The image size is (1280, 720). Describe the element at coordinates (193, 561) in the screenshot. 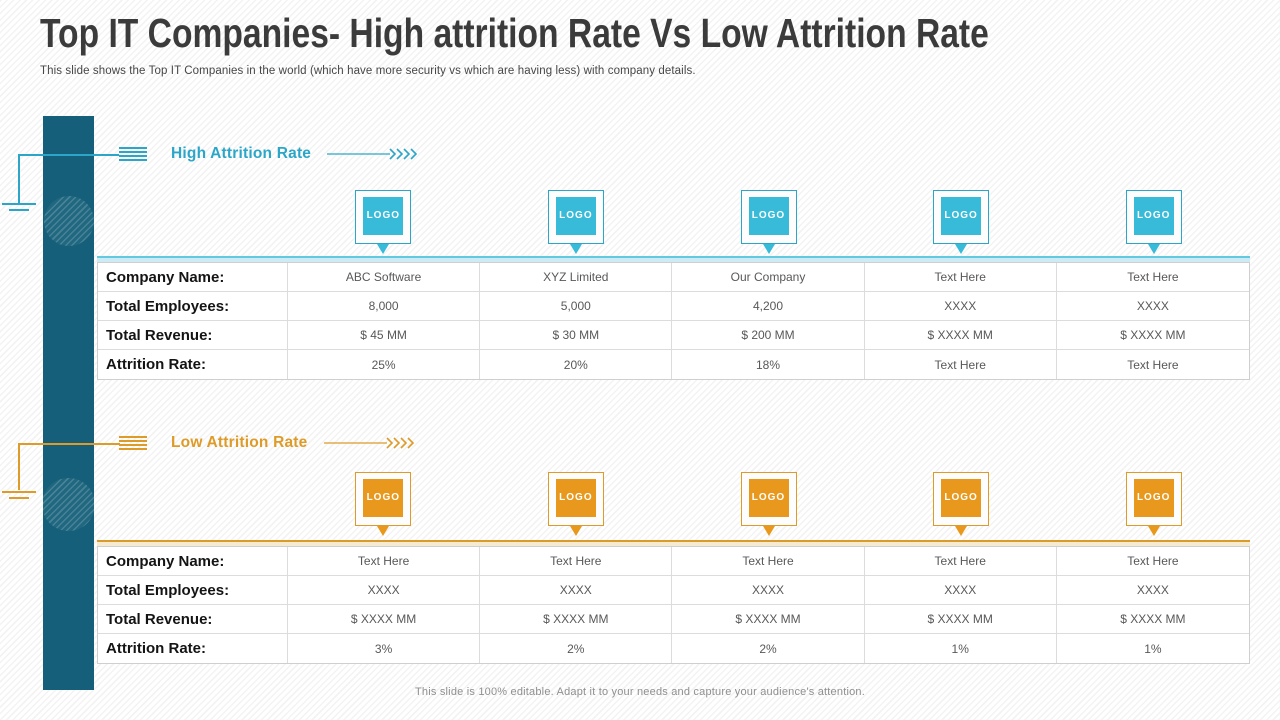

I see `row-label: Company Name:` at that location.